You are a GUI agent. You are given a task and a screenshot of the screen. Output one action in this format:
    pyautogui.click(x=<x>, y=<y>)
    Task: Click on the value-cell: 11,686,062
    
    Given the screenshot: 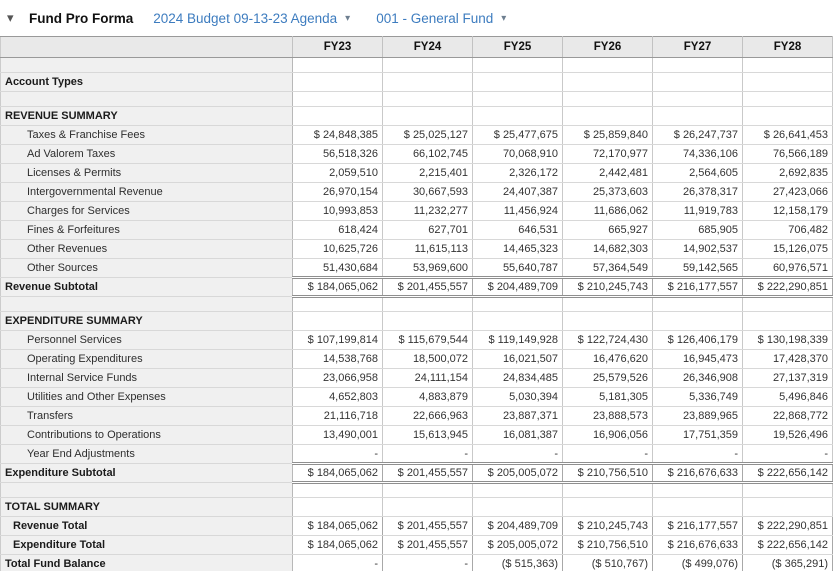 What is the action you would take?
    pyautogui.click(x=607, y=211)
    